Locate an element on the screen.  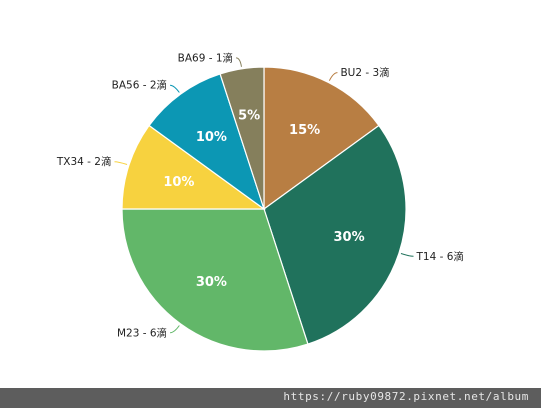
percent-label-bu2: 15% is located at coordinates (304, 130).